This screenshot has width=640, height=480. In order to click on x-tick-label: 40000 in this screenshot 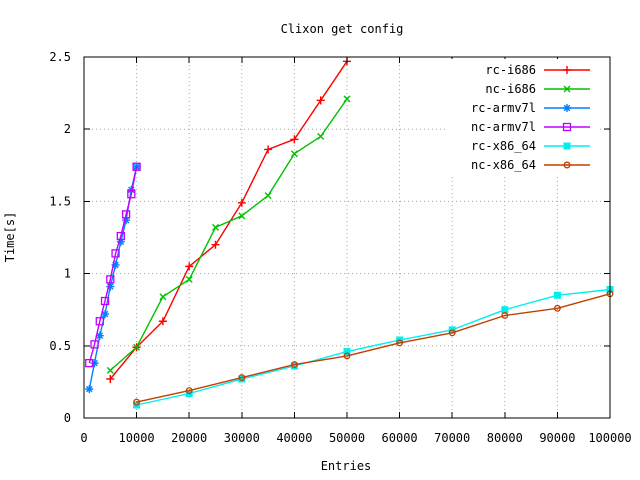, I will do `click(294, 438)`.